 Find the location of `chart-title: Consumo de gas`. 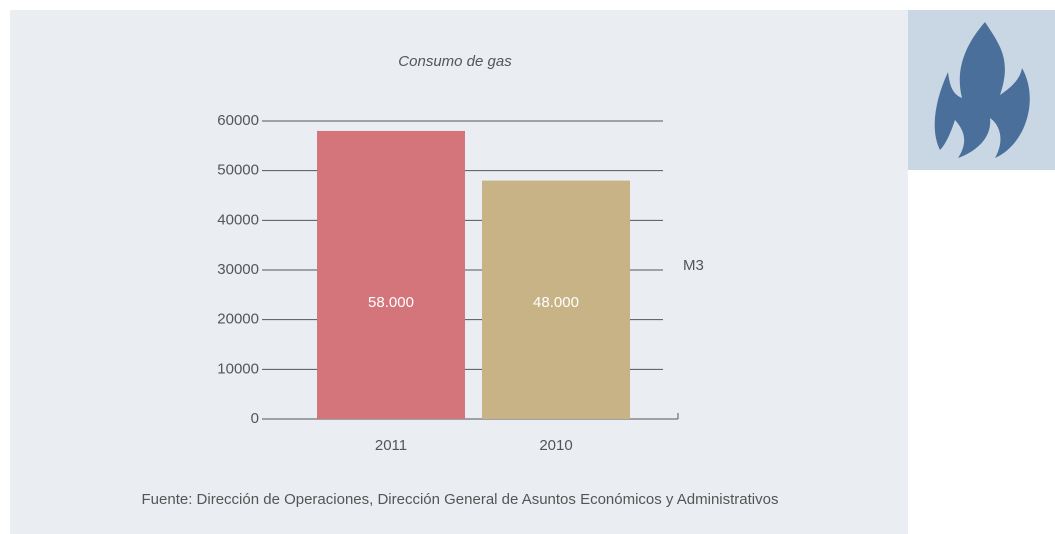

chart-title: Consumo de gas is located at coordinates (455, 61).